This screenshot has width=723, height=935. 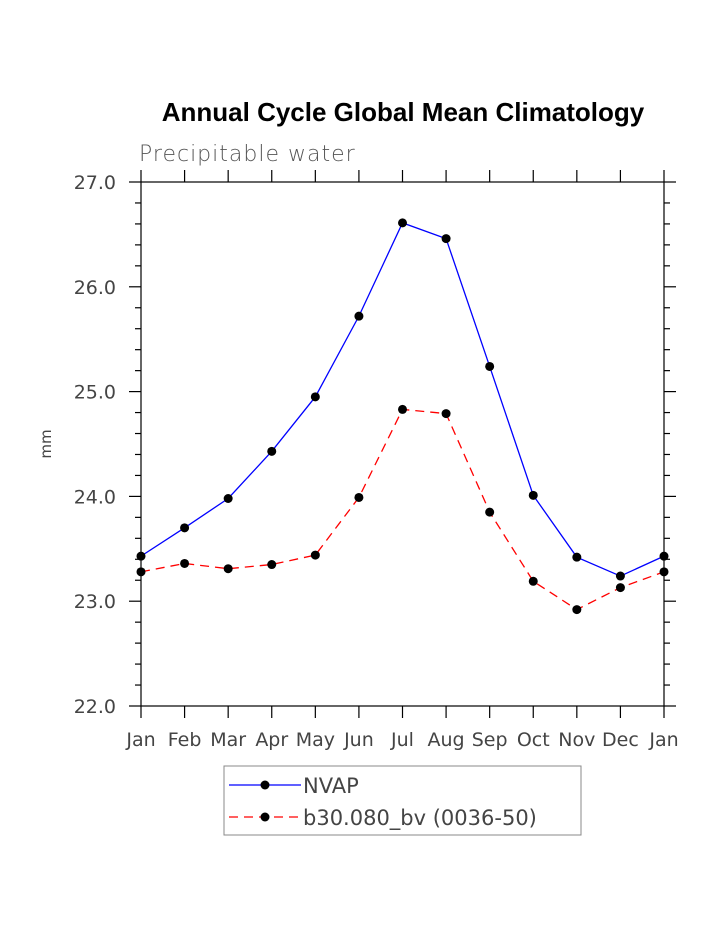 I want to click on x-tick-label: May, so click(x=315, y=740).